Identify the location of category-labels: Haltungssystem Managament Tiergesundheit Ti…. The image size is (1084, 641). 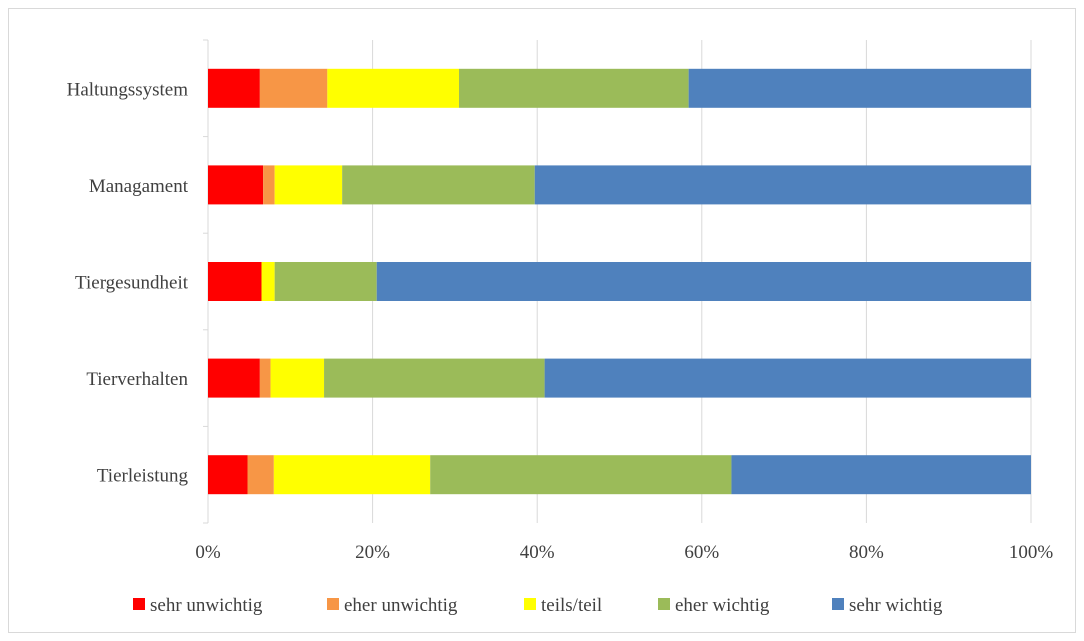
(128, 282).